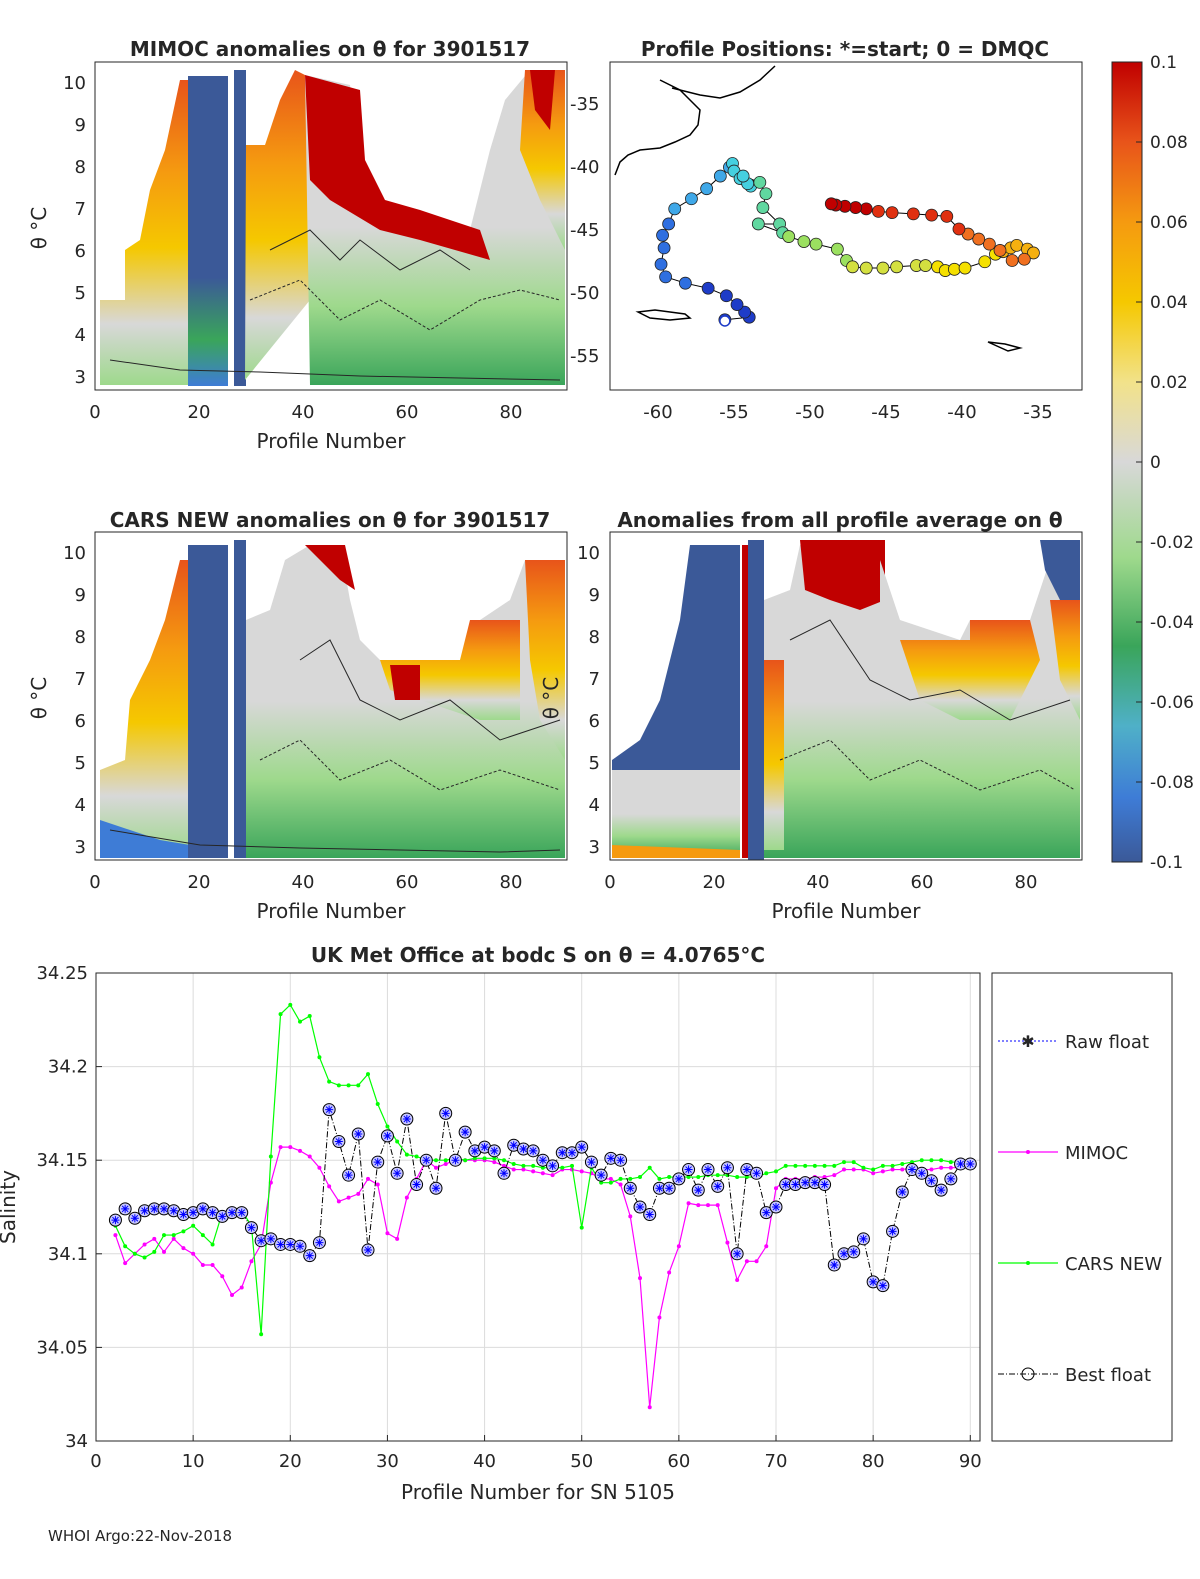  I want to click on series-raw-float, so click(543, 1197).